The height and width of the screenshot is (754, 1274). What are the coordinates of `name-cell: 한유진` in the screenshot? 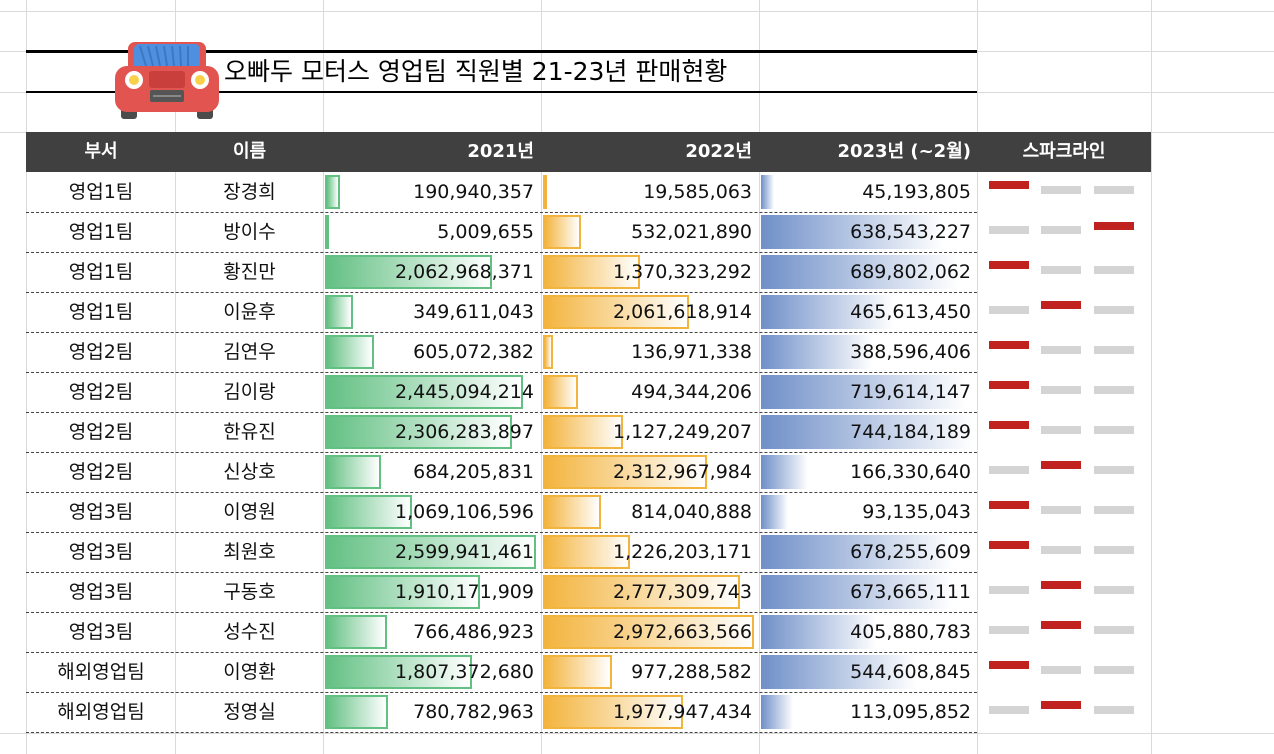 It's located at (249, 432).